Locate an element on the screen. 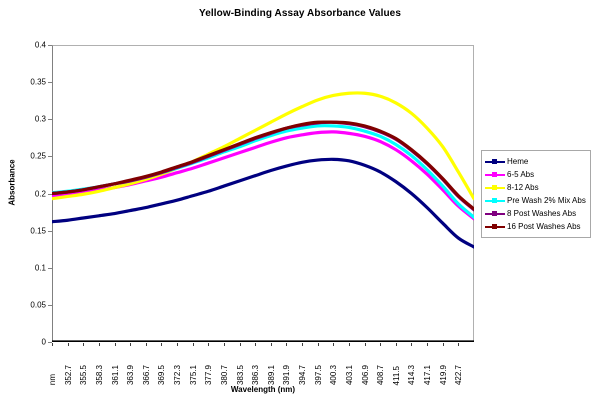 This screenshot has height=403, width=600. x-axis-tick-label: 363.9 is located at coordinates (131, 374).